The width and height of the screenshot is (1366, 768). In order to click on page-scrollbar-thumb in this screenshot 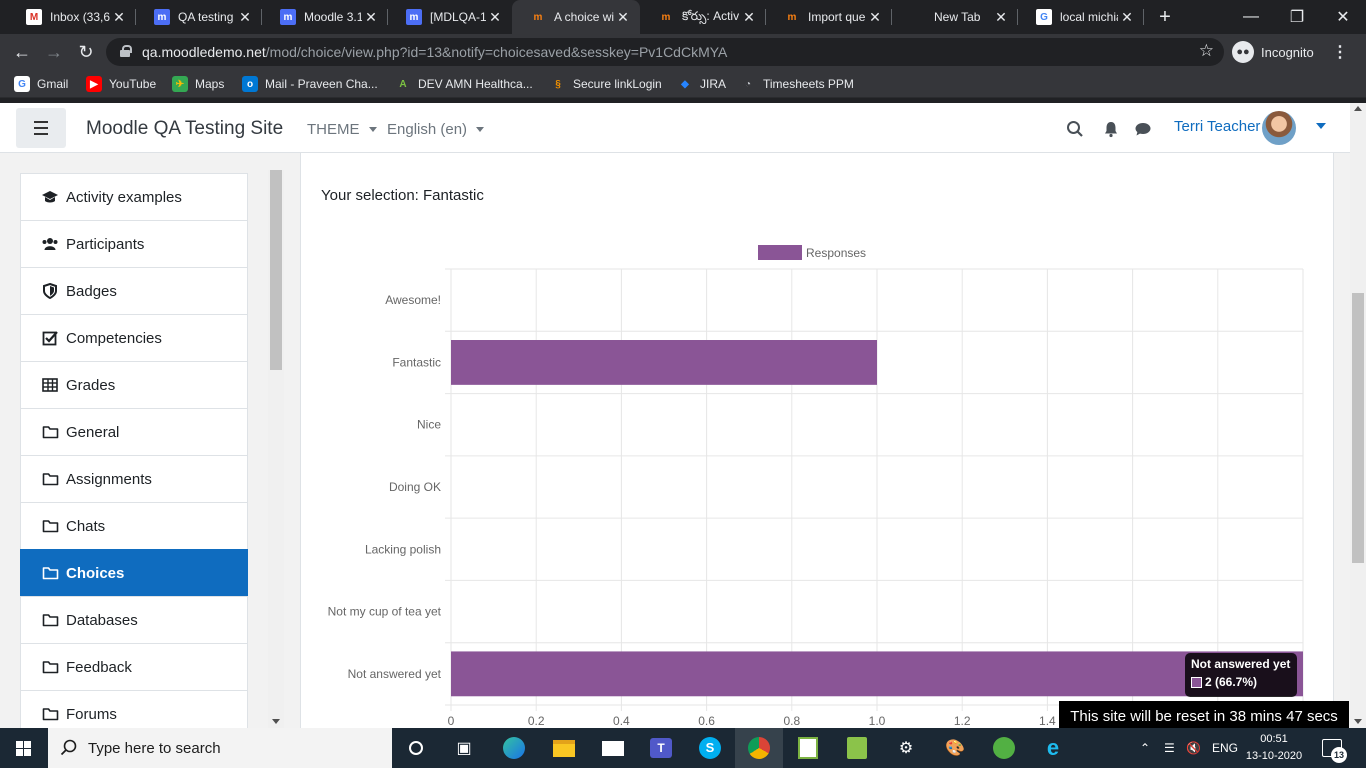, I will do `click(1358, 428)`.